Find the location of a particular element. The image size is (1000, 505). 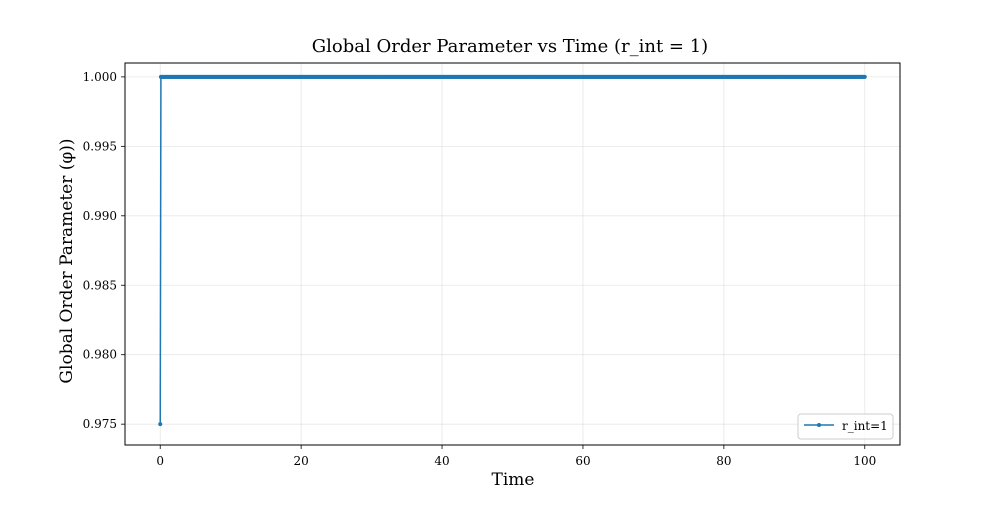

y-axis-title: Global Order Parameter (φ)) is located at coordinates (67, 260).